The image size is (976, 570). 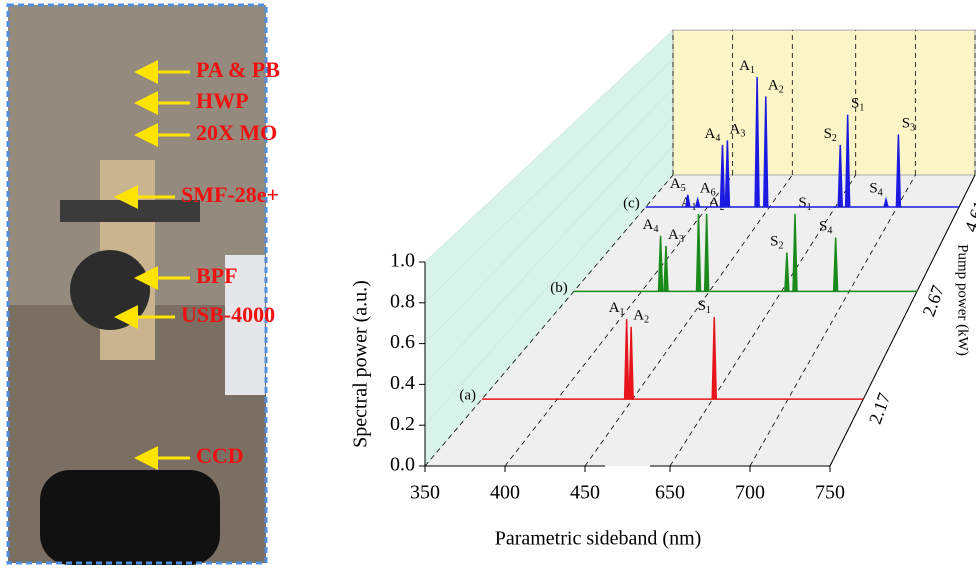 What do you see at coordinates (361, 364) in the screenshot?
I see `y-axis-label: Spectral power (a.u.)` at bounding box center [361, 364].